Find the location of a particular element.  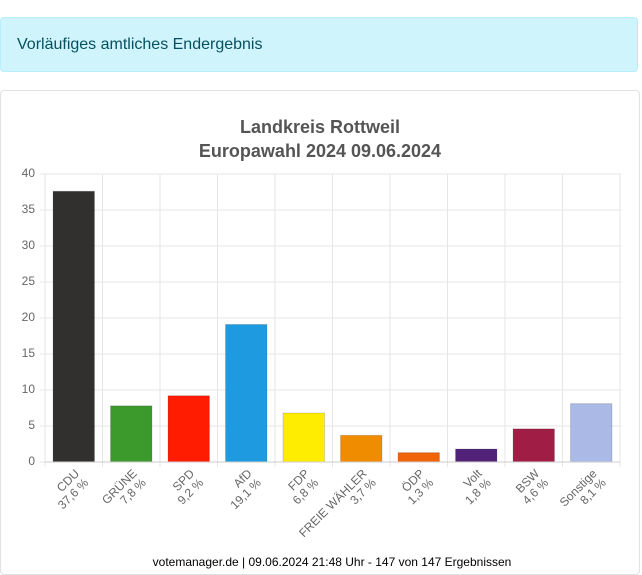

y-tick-label: 20 is located at coordinates (29, 317).